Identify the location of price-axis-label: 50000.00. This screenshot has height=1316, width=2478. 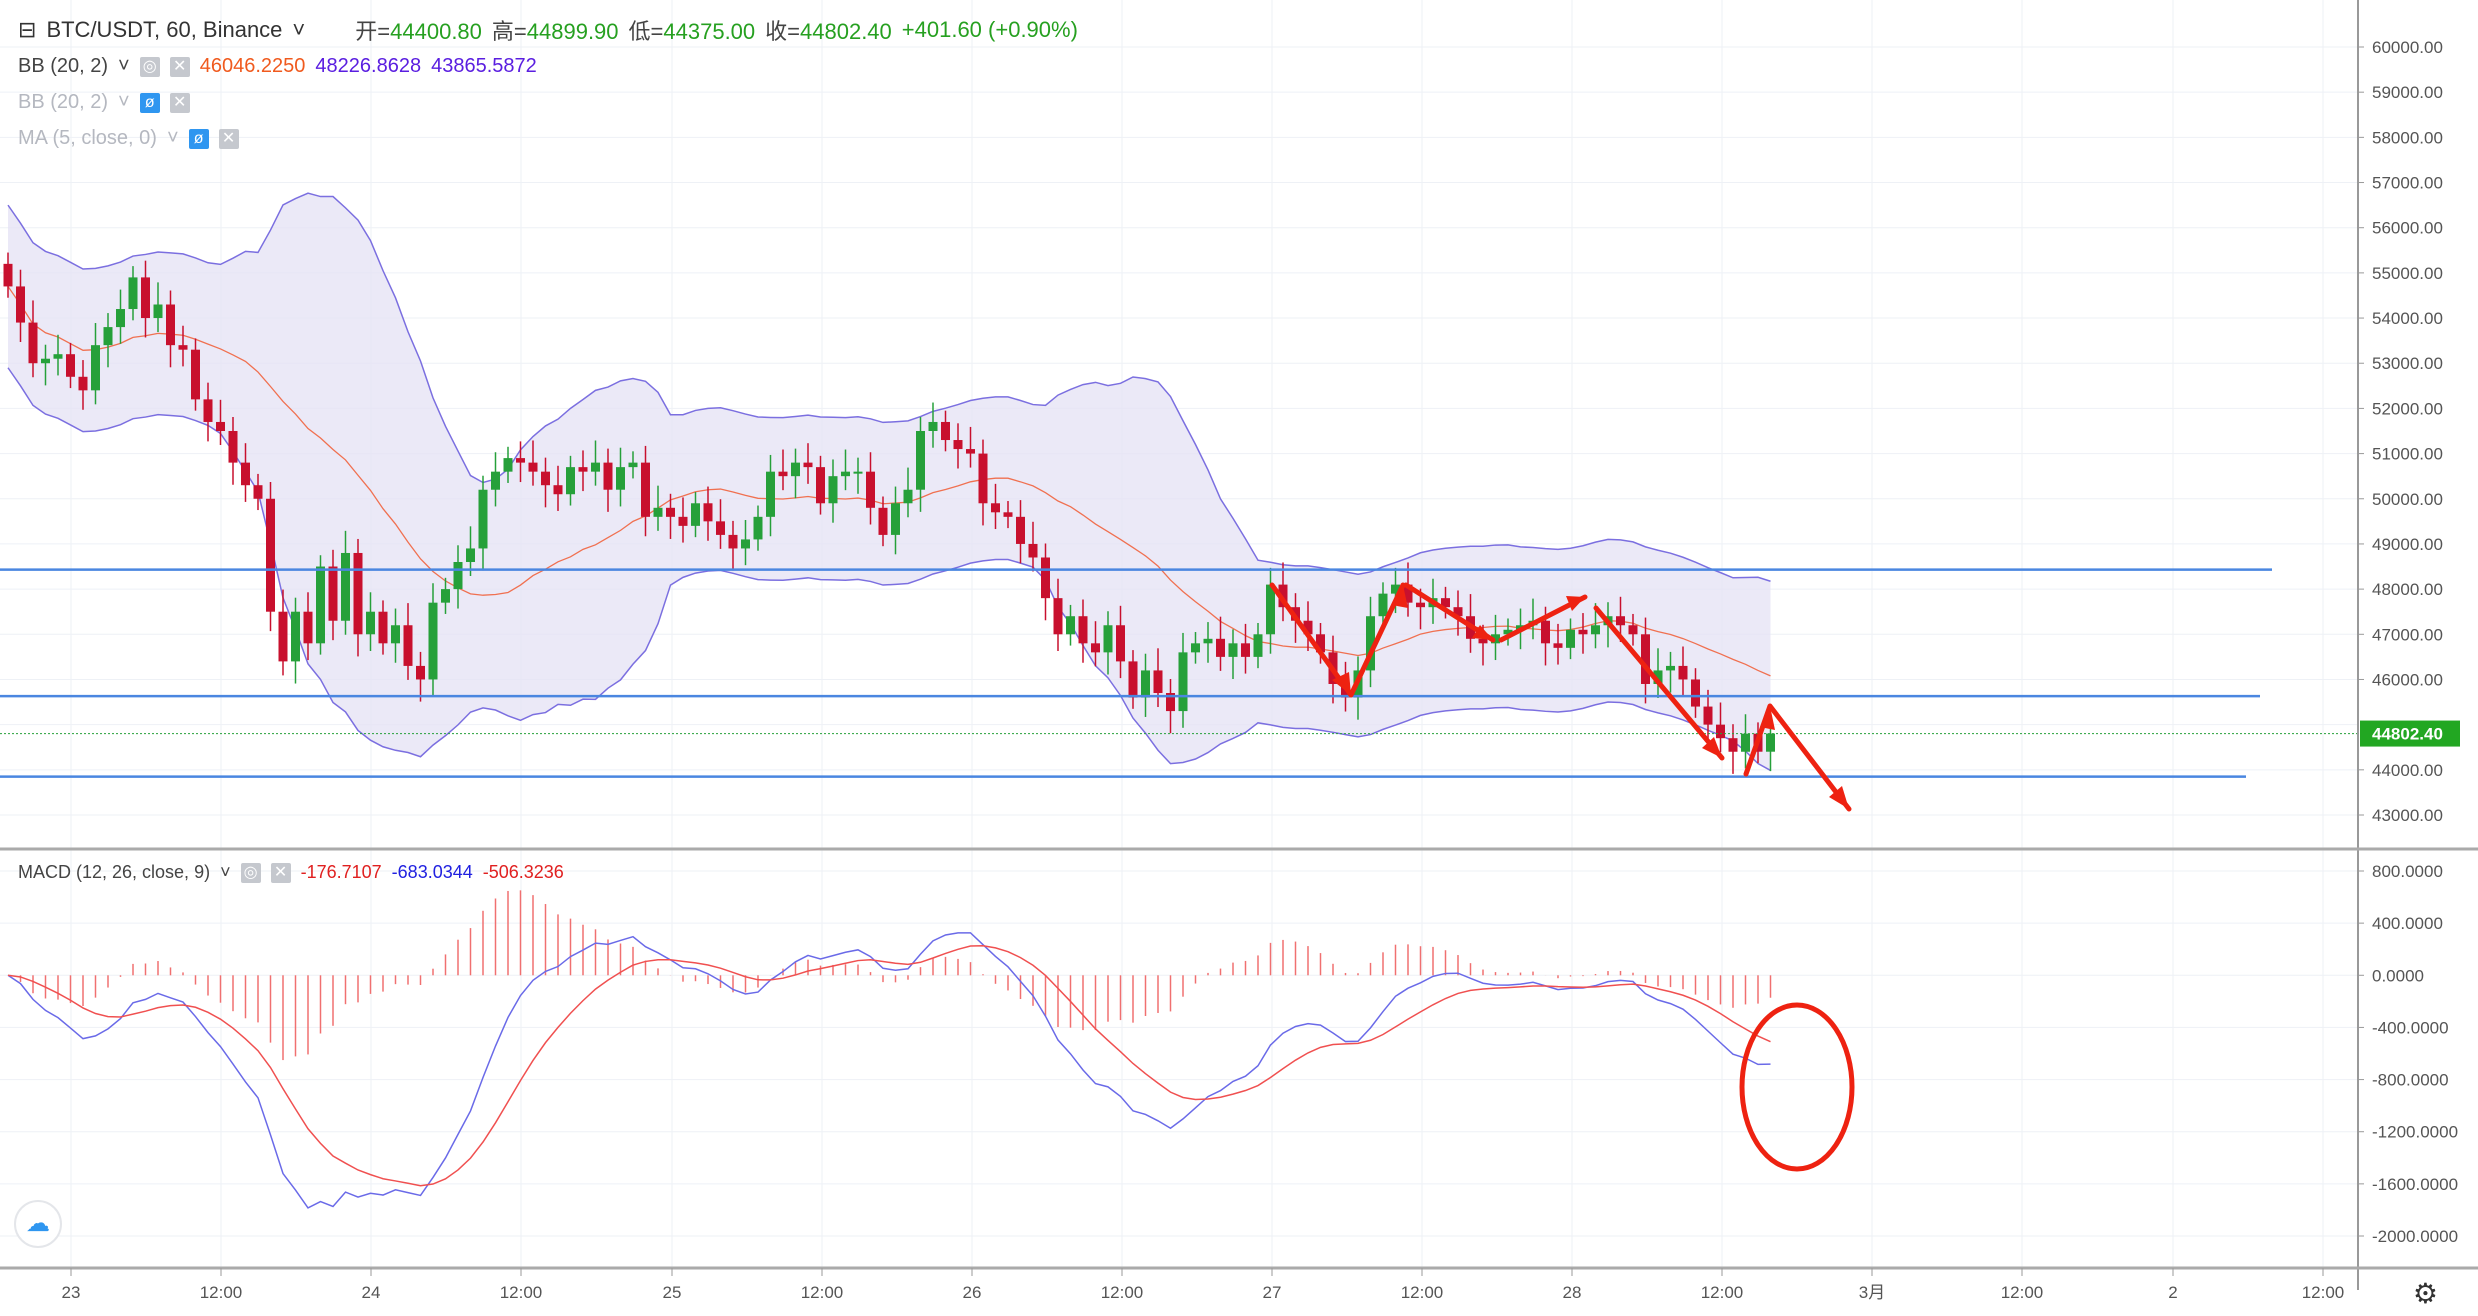
(2407, 499).